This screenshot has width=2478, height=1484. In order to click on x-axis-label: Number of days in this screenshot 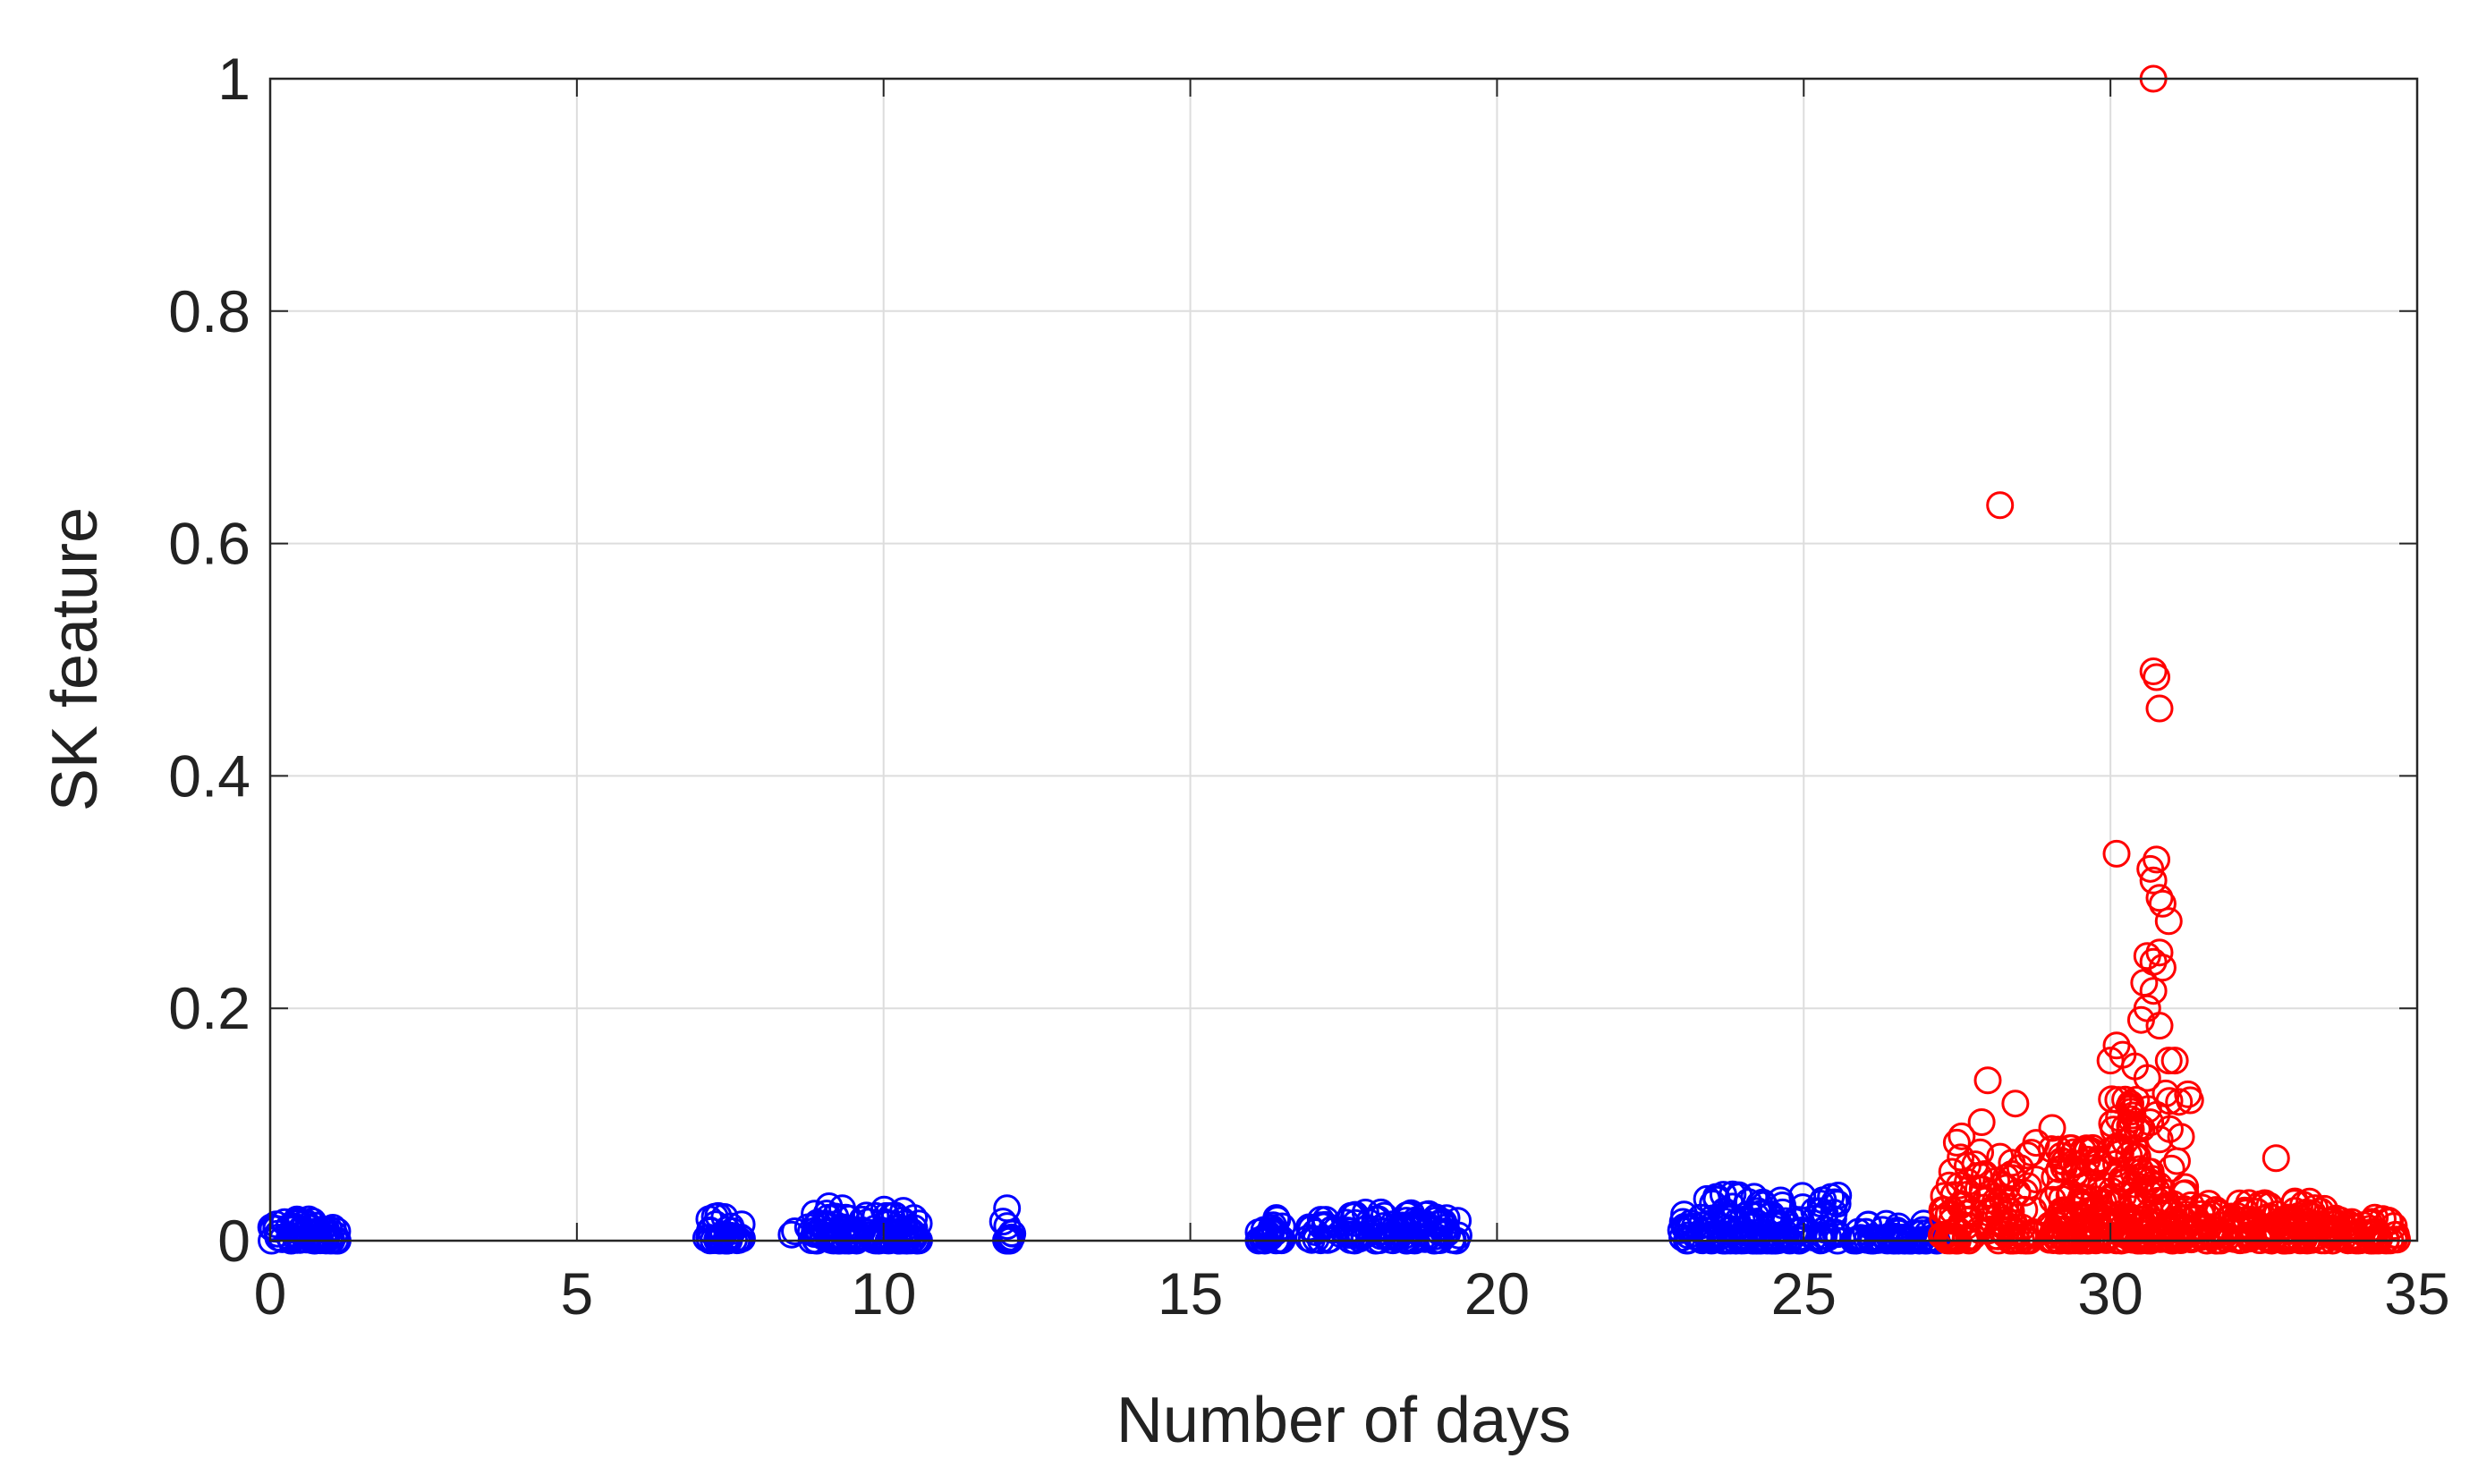, I will do `click(1343, 1420)`.